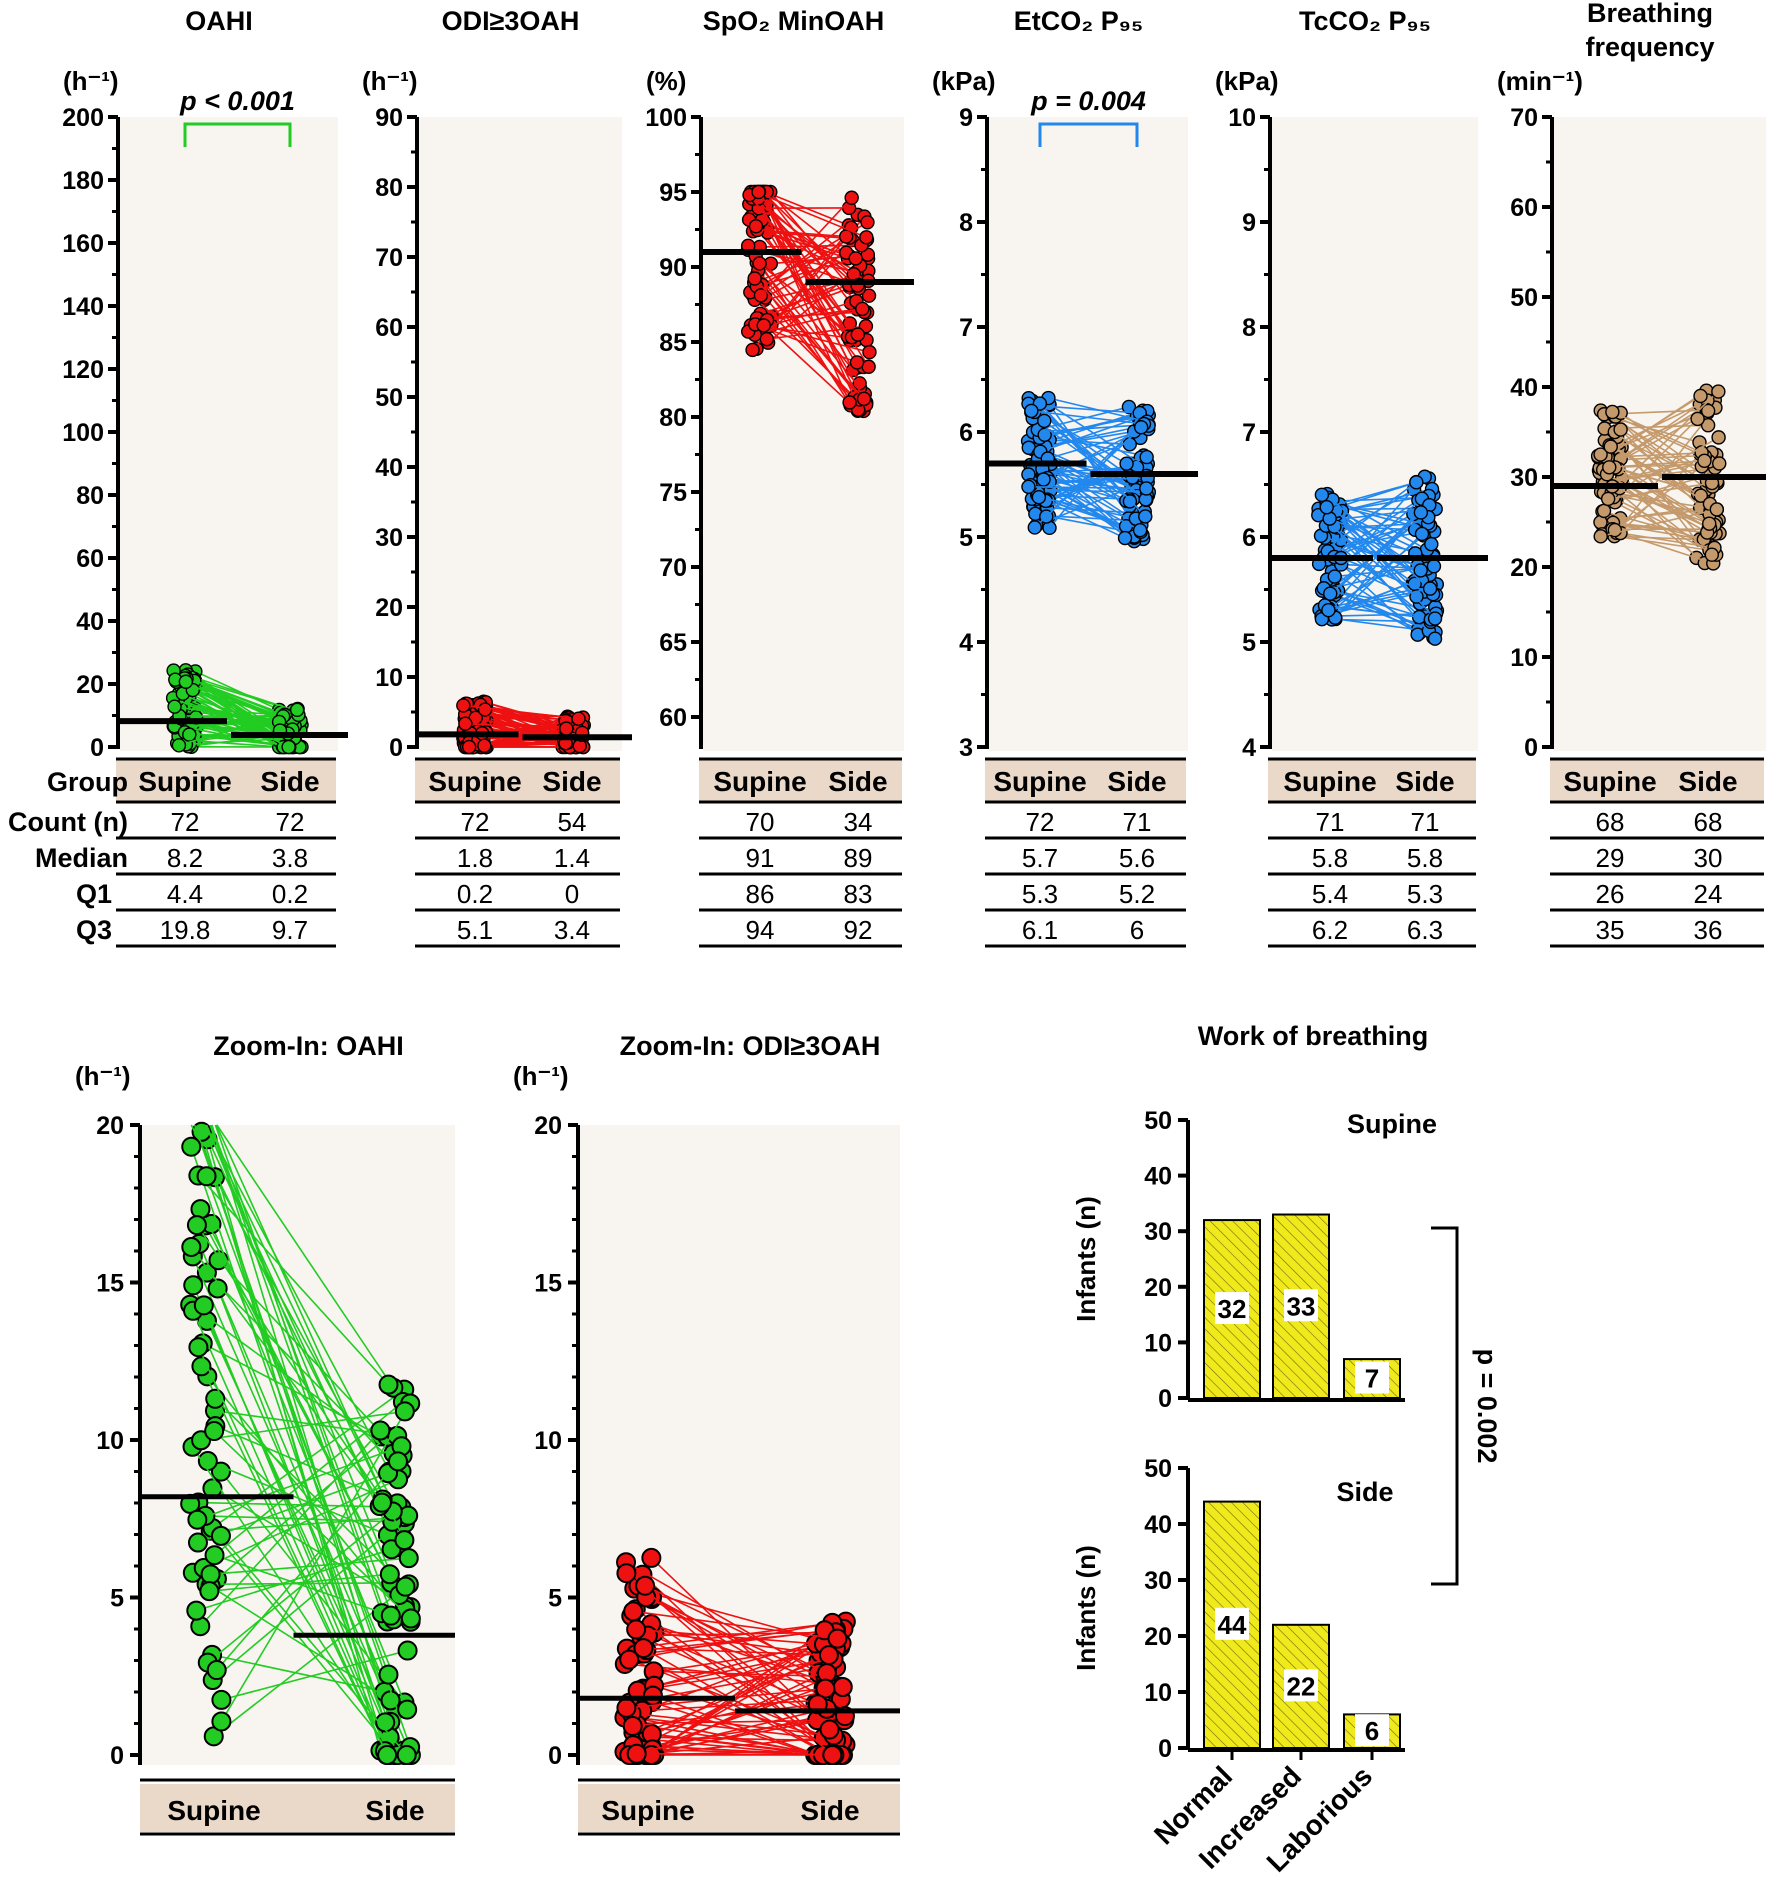 This screenshot has width=1766, height=1894. What do you see at coordinates (1708, 930) in the screenshot?
I see `table-cell-q3-side: 36` at bounding box center [1708, 930].